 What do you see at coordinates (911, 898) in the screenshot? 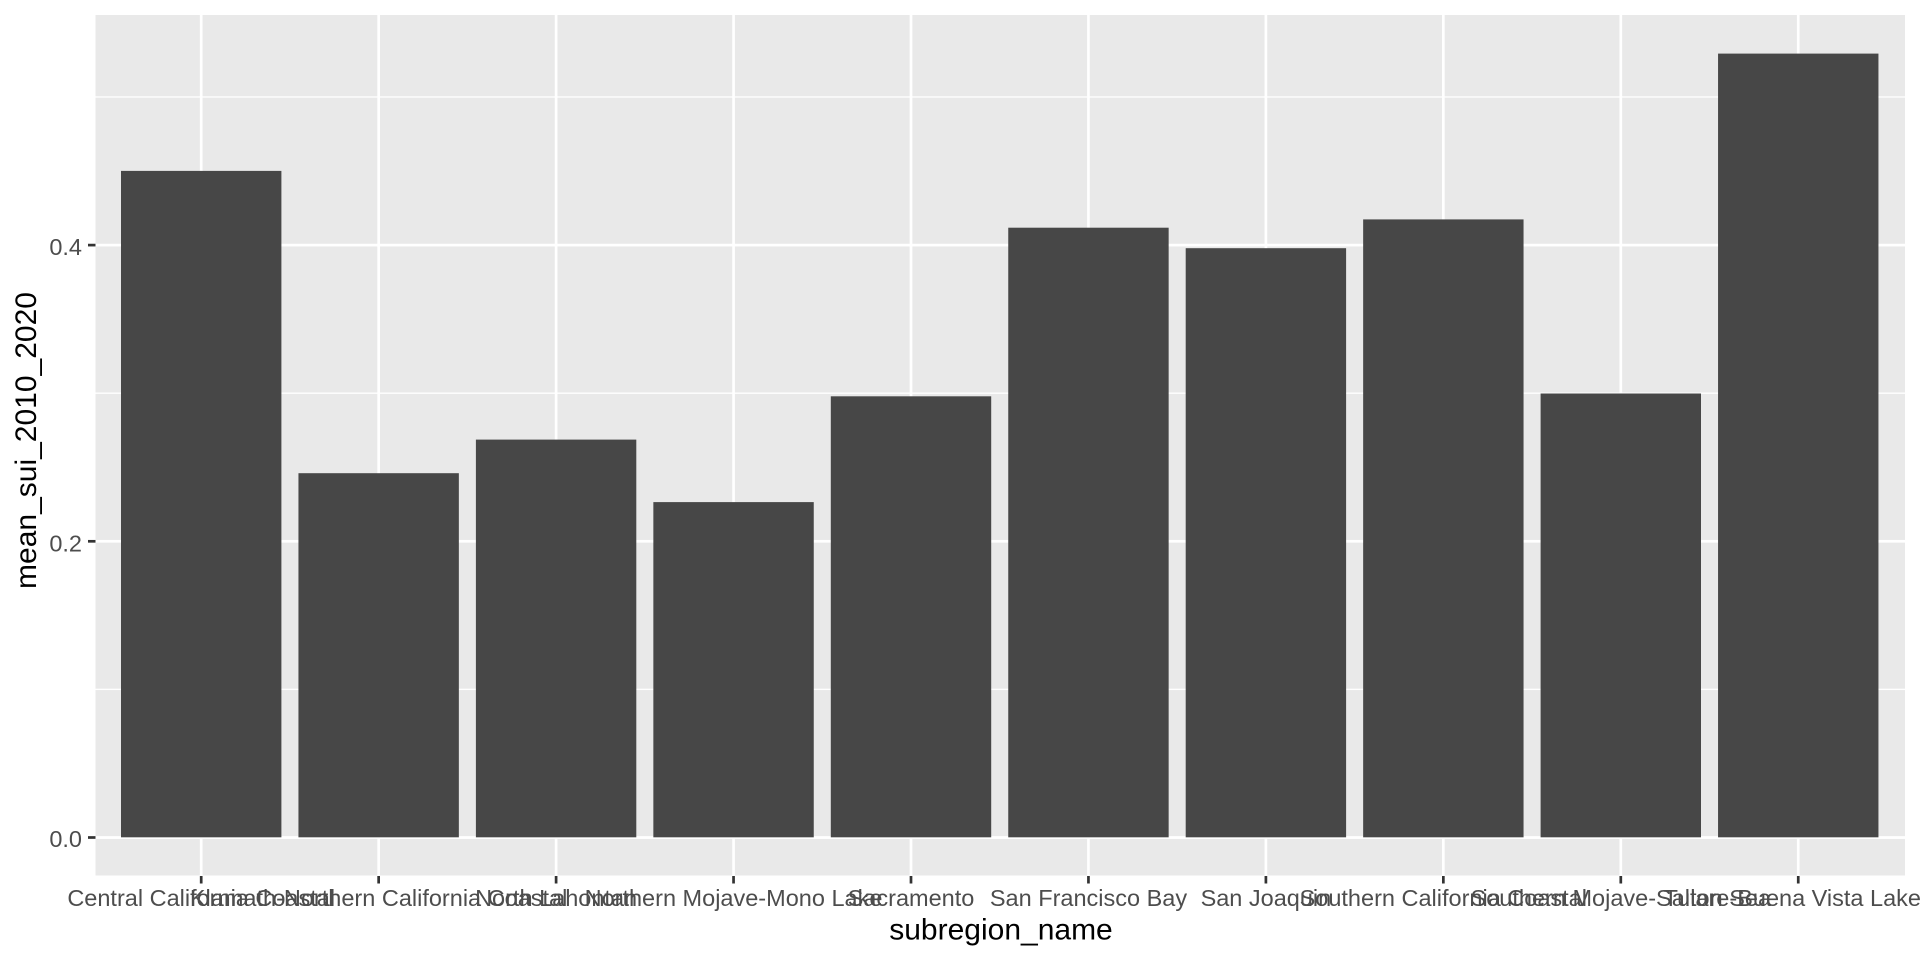
I see `svg-text: Sacramento` at bounding box center [911, 898].